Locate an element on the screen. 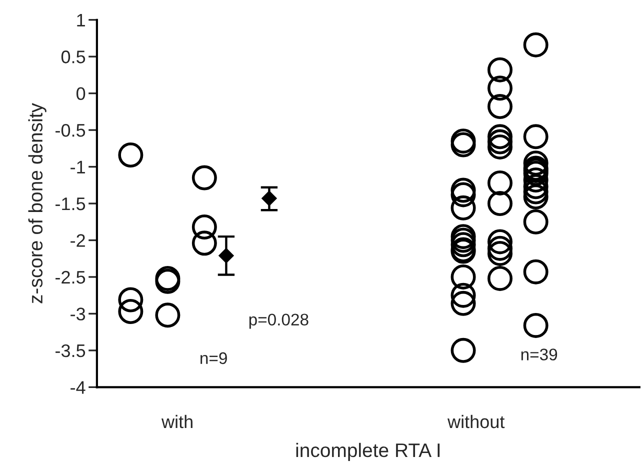 This screenshot has height=462, width=642. y-tick-label: 1 is located at coordinates (81, 20).